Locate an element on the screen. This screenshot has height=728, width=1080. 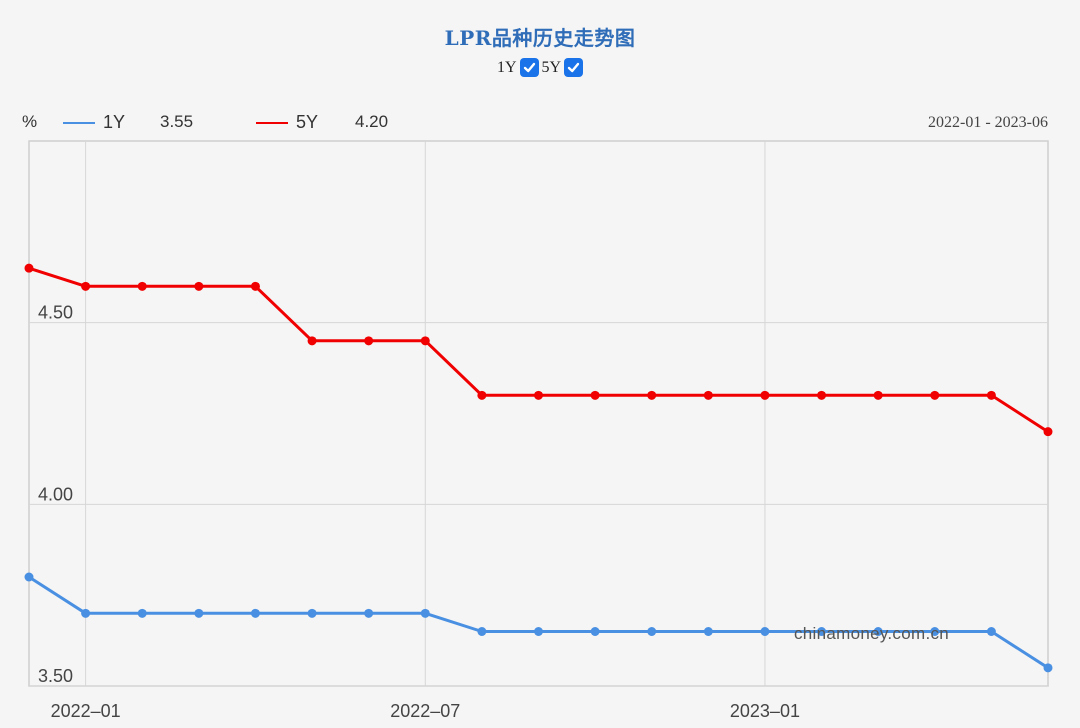
chart-title: LPR品种历史走势图 is located at coordinates (540, 38).